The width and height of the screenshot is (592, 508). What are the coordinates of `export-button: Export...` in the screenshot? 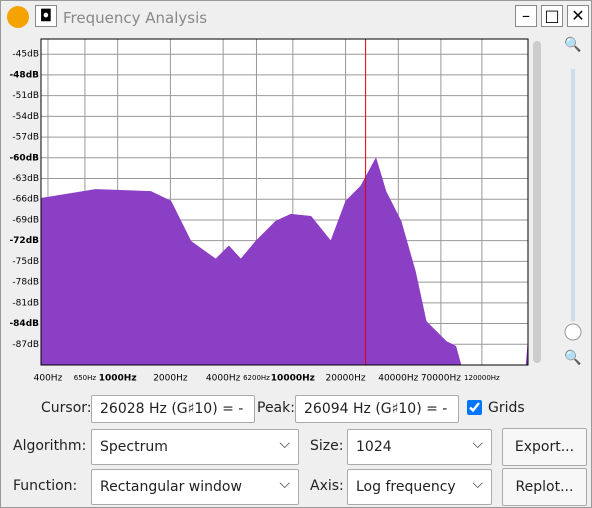 It's located at (544, 447).